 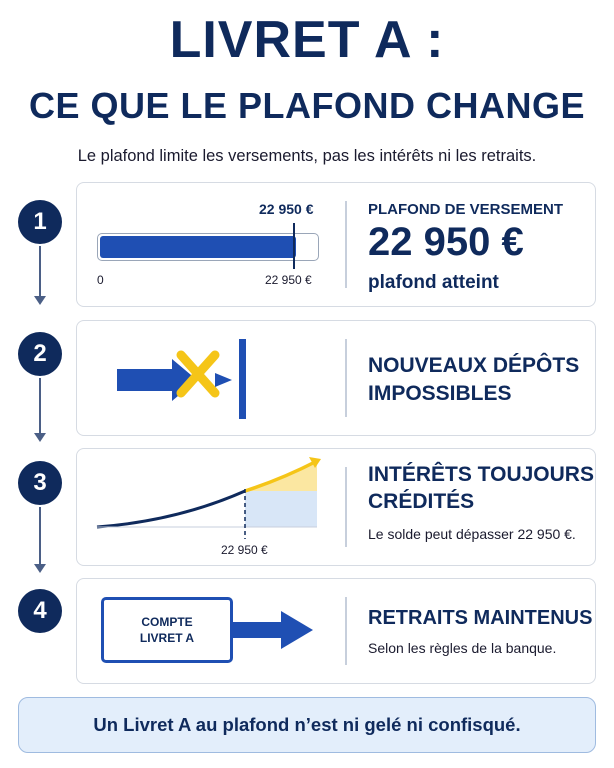 I want to click on cross-icon, so click(x=198, y=374).